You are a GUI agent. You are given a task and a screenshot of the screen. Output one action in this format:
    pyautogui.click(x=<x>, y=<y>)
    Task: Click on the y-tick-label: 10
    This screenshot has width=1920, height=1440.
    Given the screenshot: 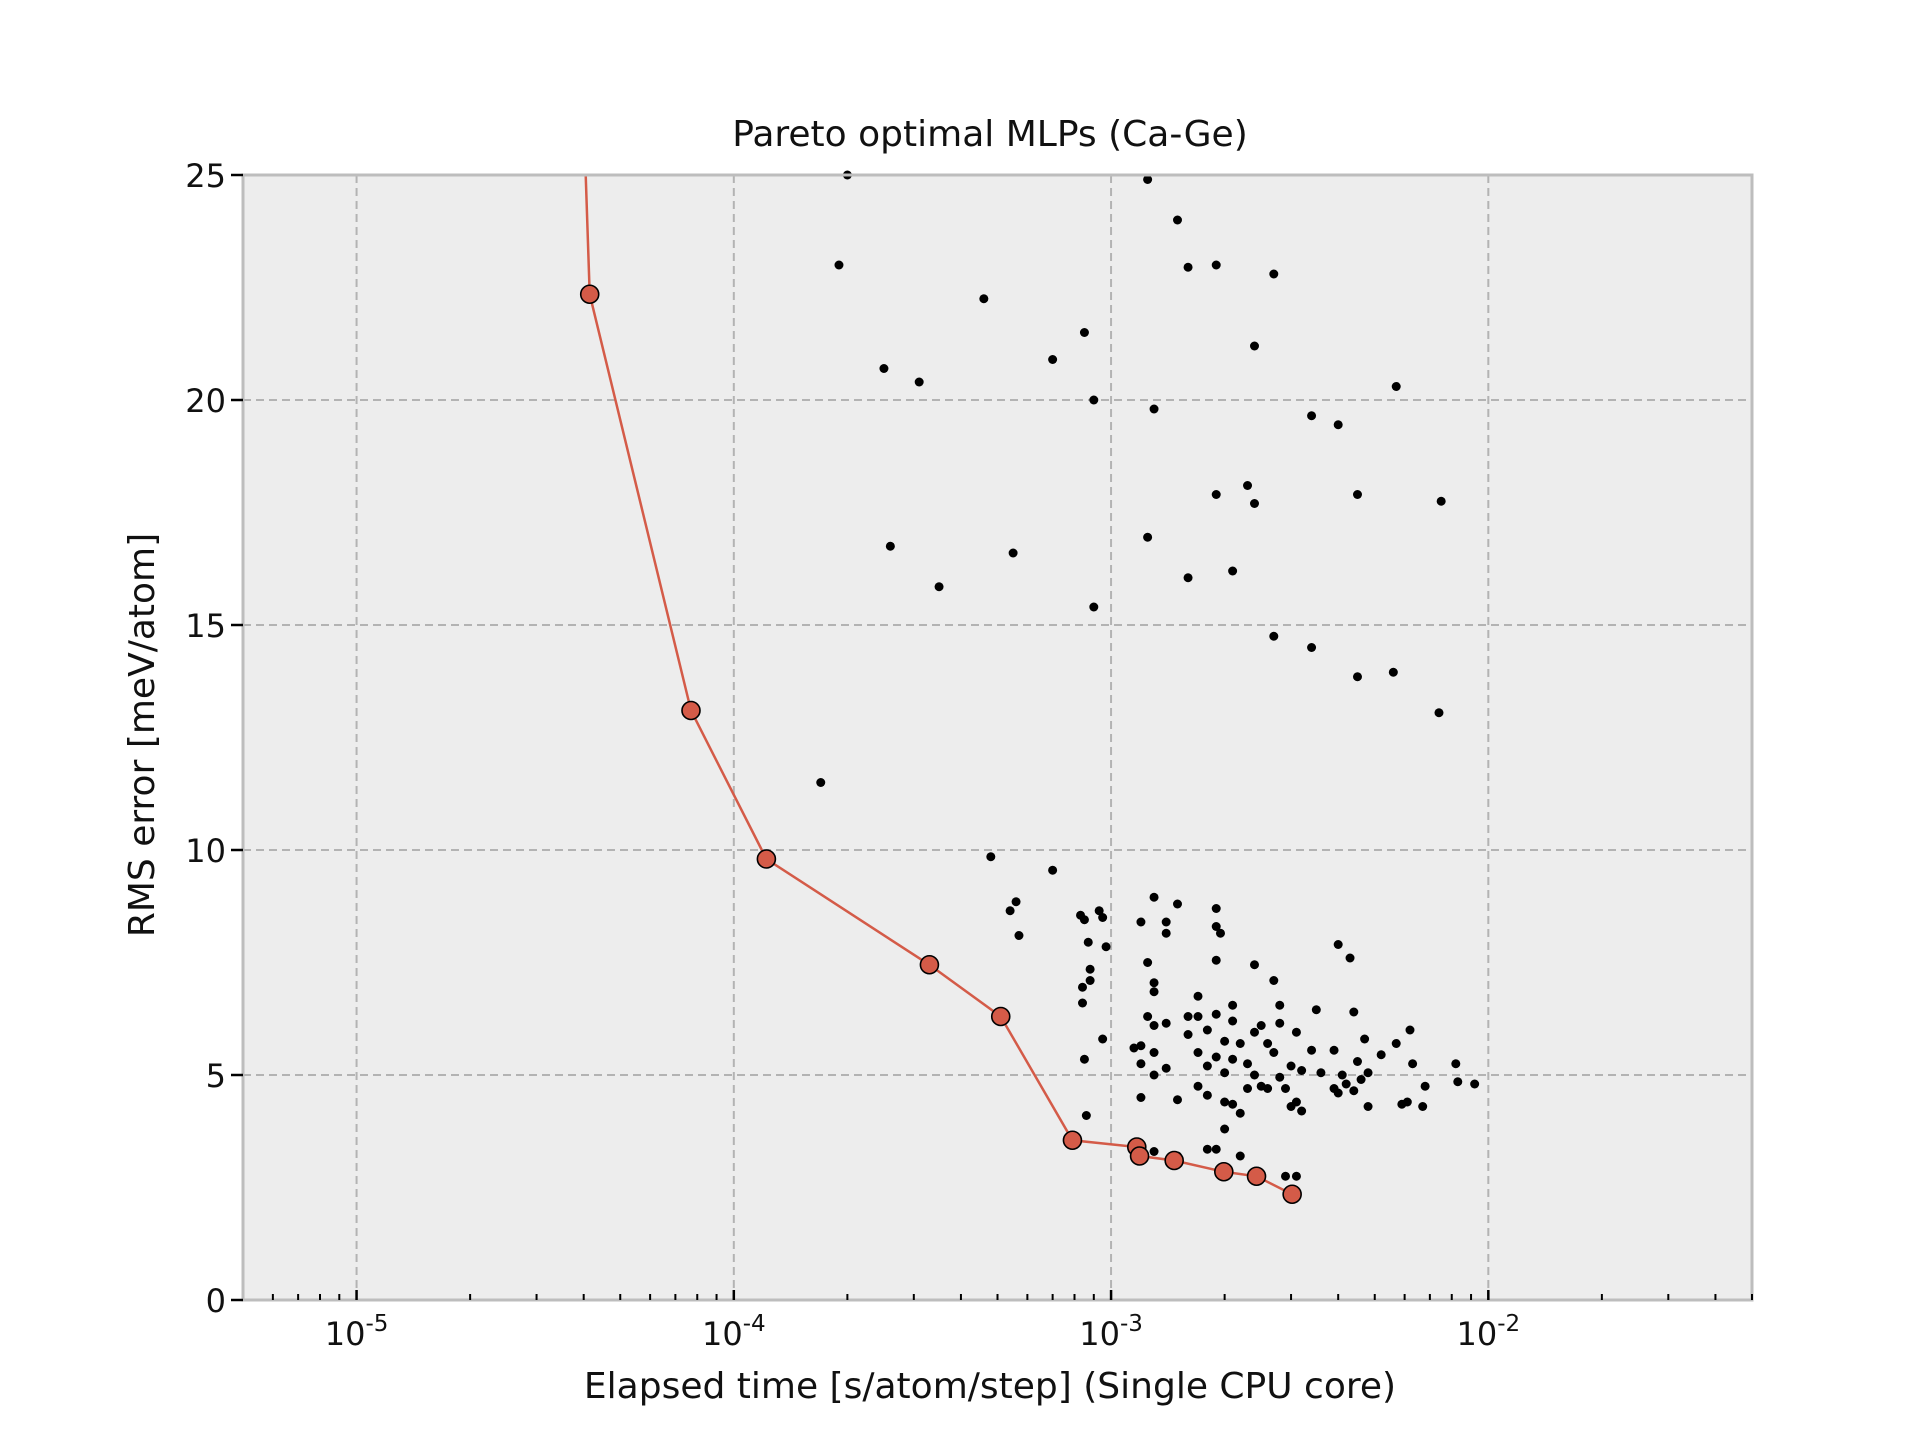 What is the action you would take?
    pyautogui.click(x=205, y=851)
    